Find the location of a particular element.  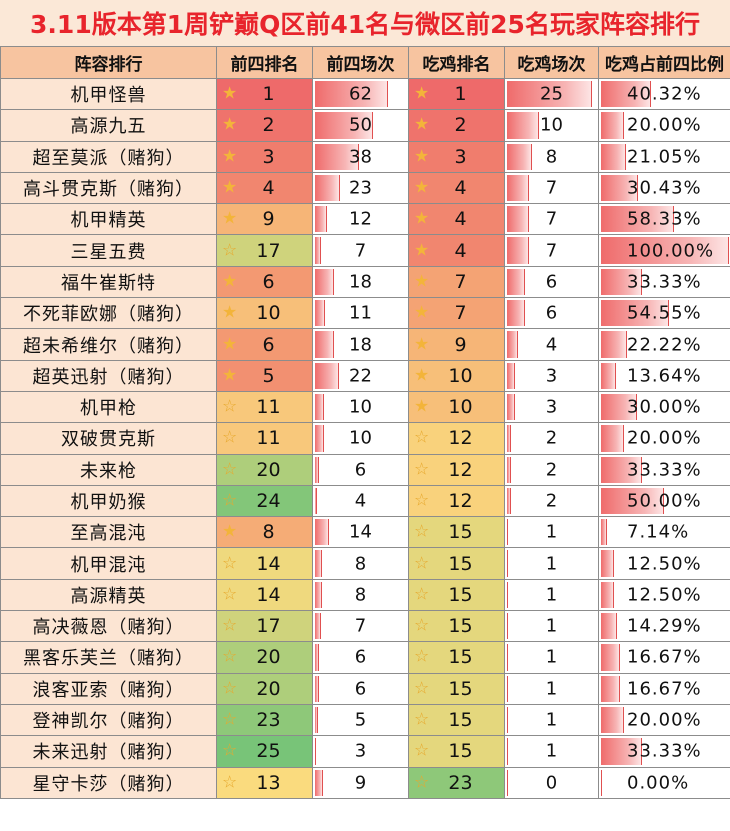

top4-count-value: 6 is located at coordinates (360, 470).